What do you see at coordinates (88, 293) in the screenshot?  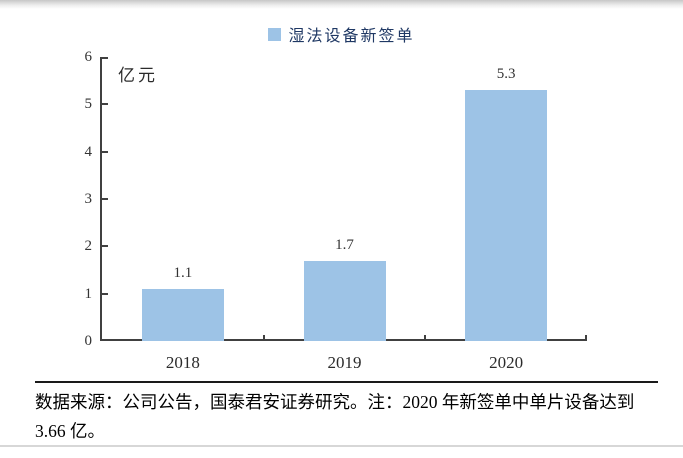 I see `y-tick-label: 1` at bounding box center [88, 293].